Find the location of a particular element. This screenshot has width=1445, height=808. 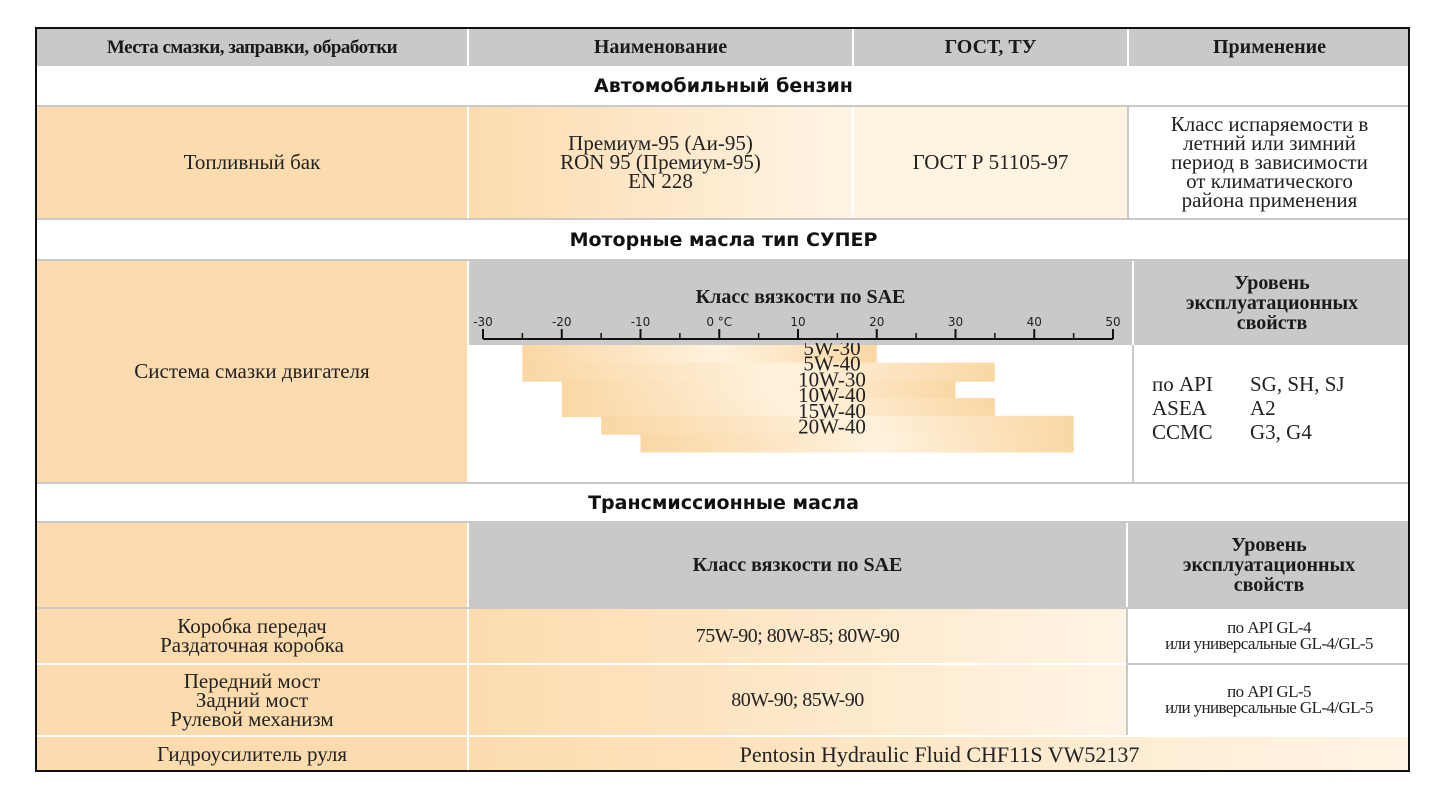

motor-level-header: Уровень эксплуатационных свойств is located at coordinates (1271, 303).